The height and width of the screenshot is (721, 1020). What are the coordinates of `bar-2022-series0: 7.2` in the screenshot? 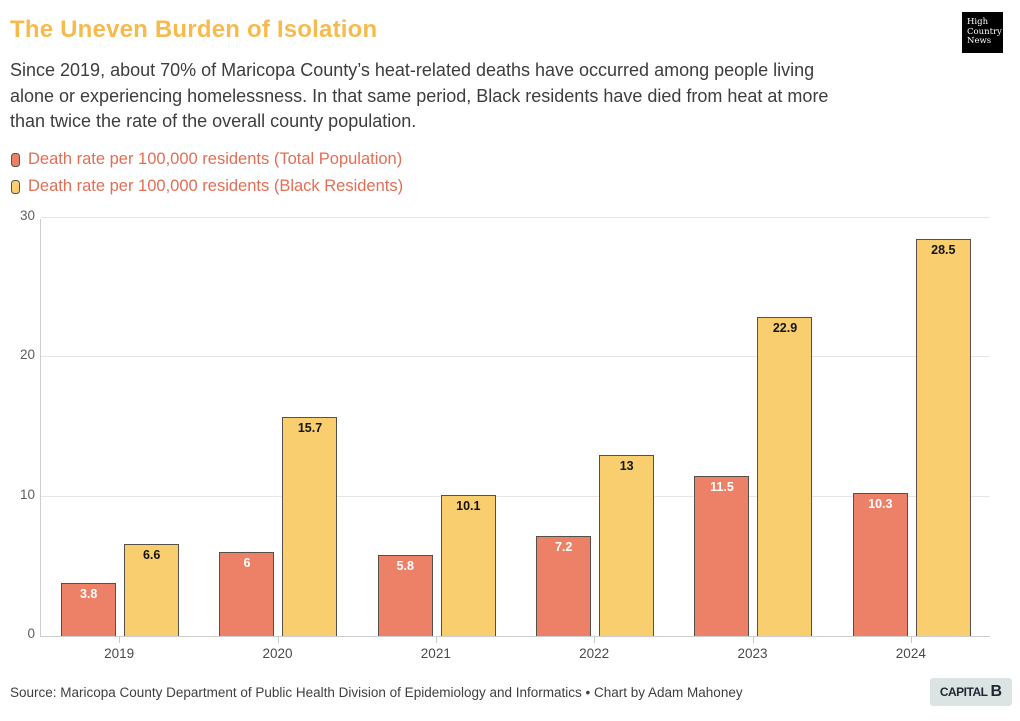 It's located at (564, 585).